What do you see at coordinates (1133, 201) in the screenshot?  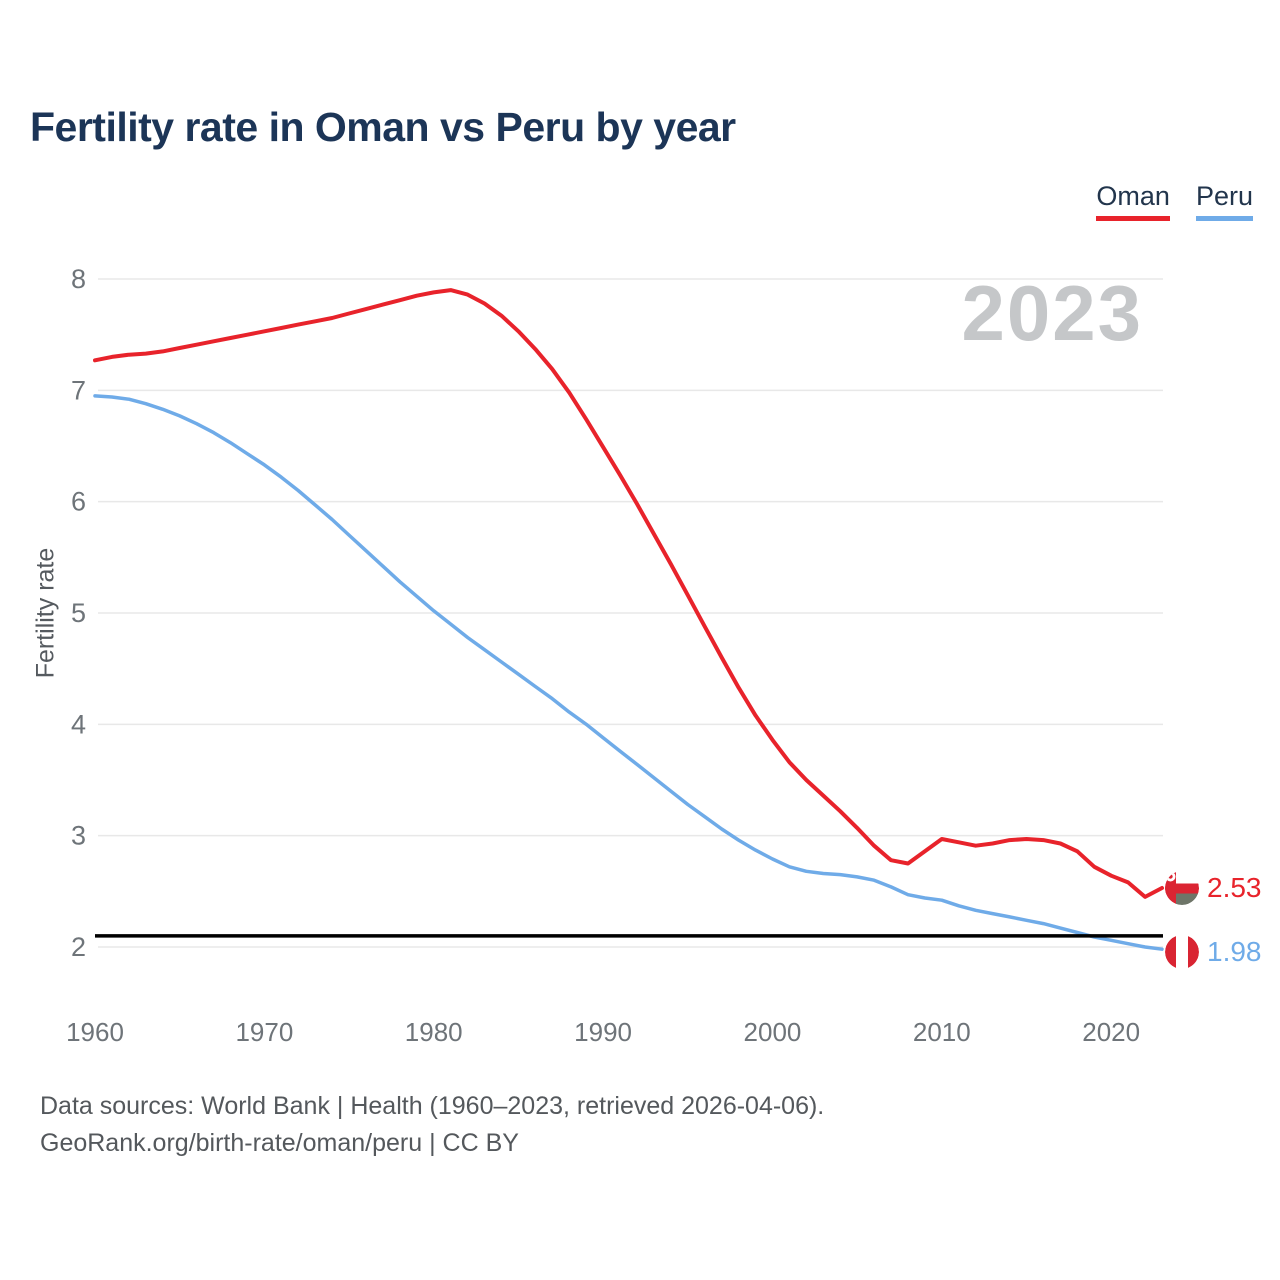 I see `legend-item-oman: Oman` at bounding box center [1133, 201].